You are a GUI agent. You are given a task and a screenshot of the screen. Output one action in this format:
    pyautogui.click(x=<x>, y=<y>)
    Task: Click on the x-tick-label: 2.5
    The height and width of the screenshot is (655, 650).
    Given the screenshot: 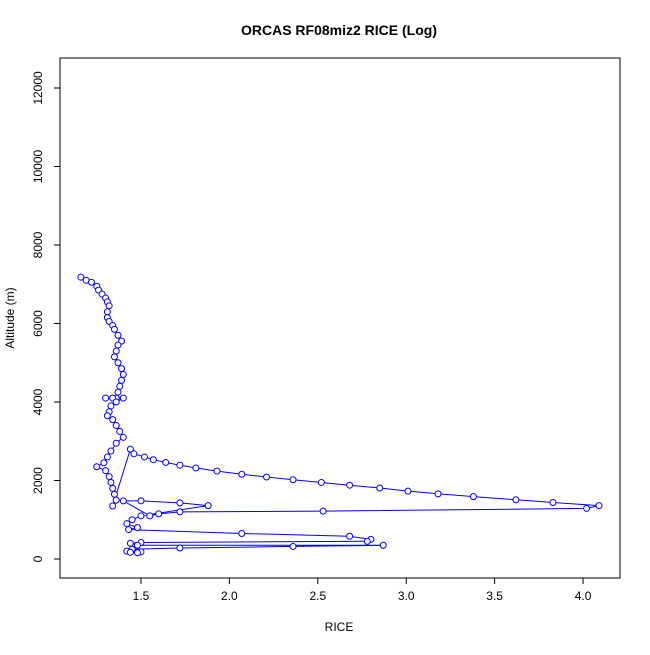 What is the action you would take?
    pyautogui.click(x=317, y=596)
    